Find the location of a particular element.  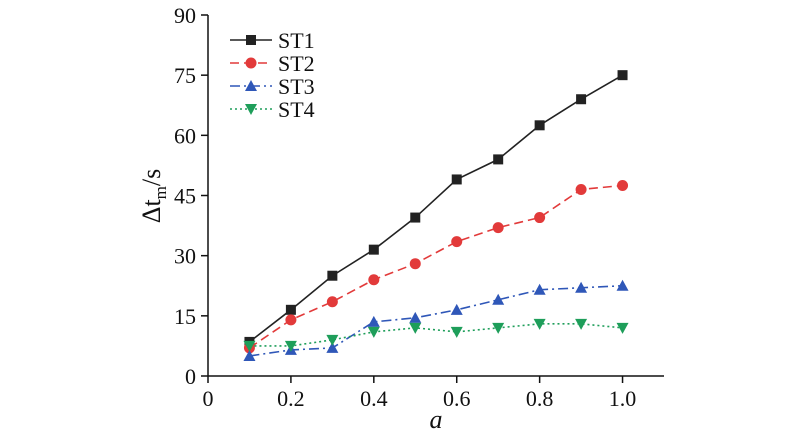

y-axis-label-suffix: /s is located at coordinates (151, 177).